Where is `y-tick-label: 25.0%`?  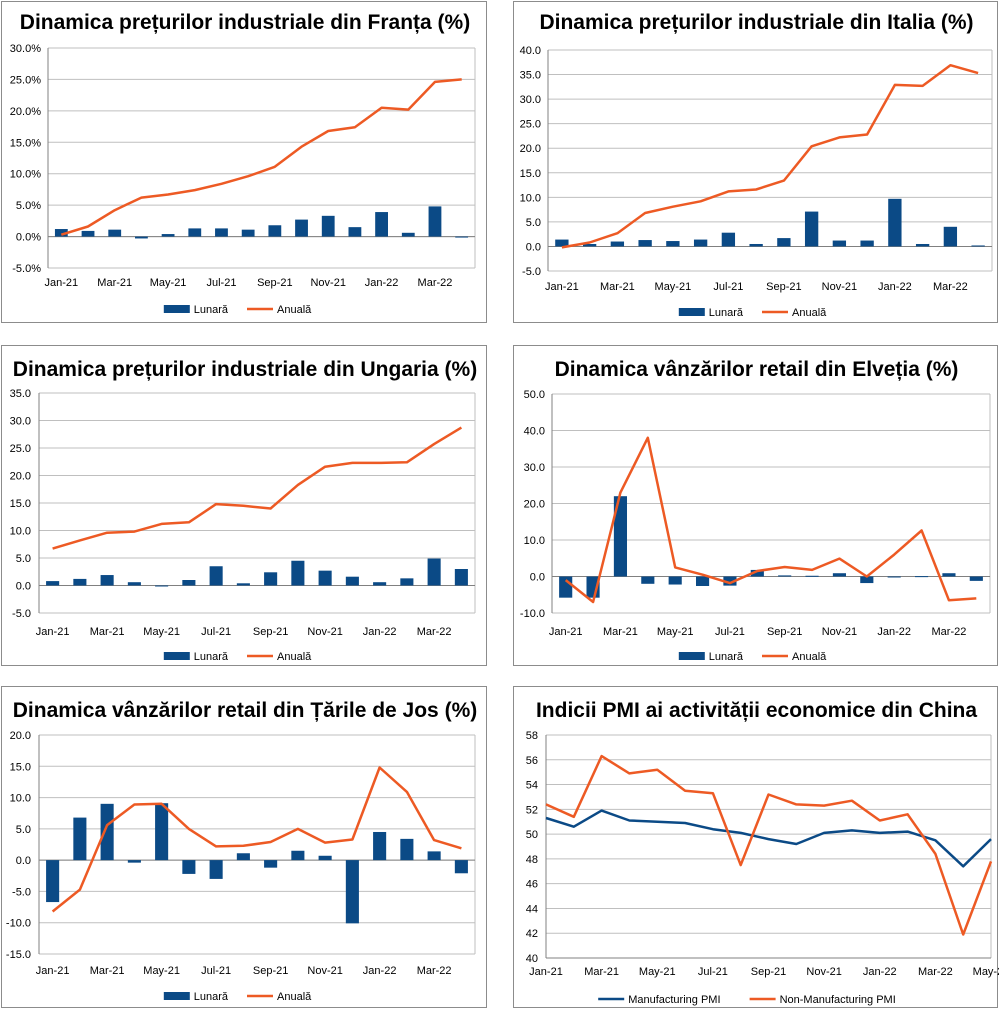
y-tick-label: 25.0% is located at coordinates (25, 80).